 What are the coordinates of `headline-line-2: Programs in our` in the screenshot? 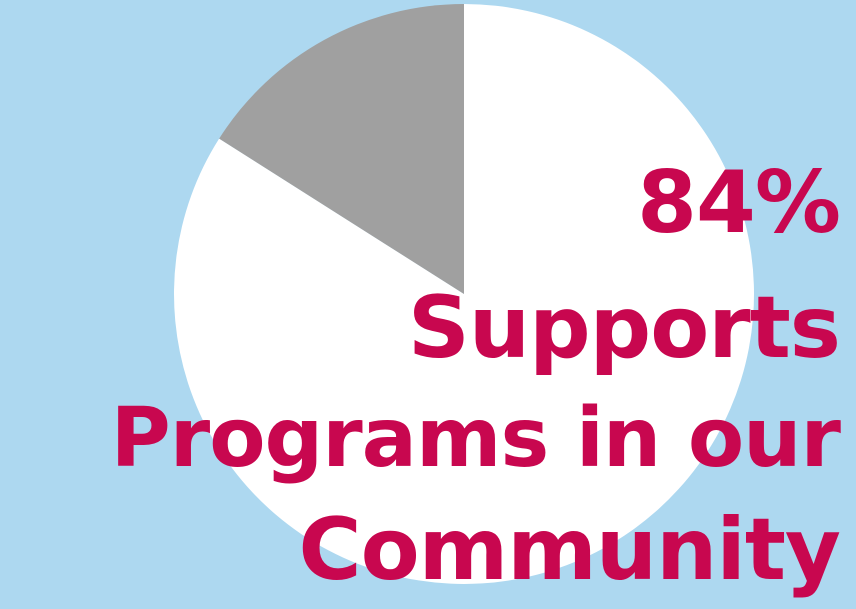 It's located at (475, 438).